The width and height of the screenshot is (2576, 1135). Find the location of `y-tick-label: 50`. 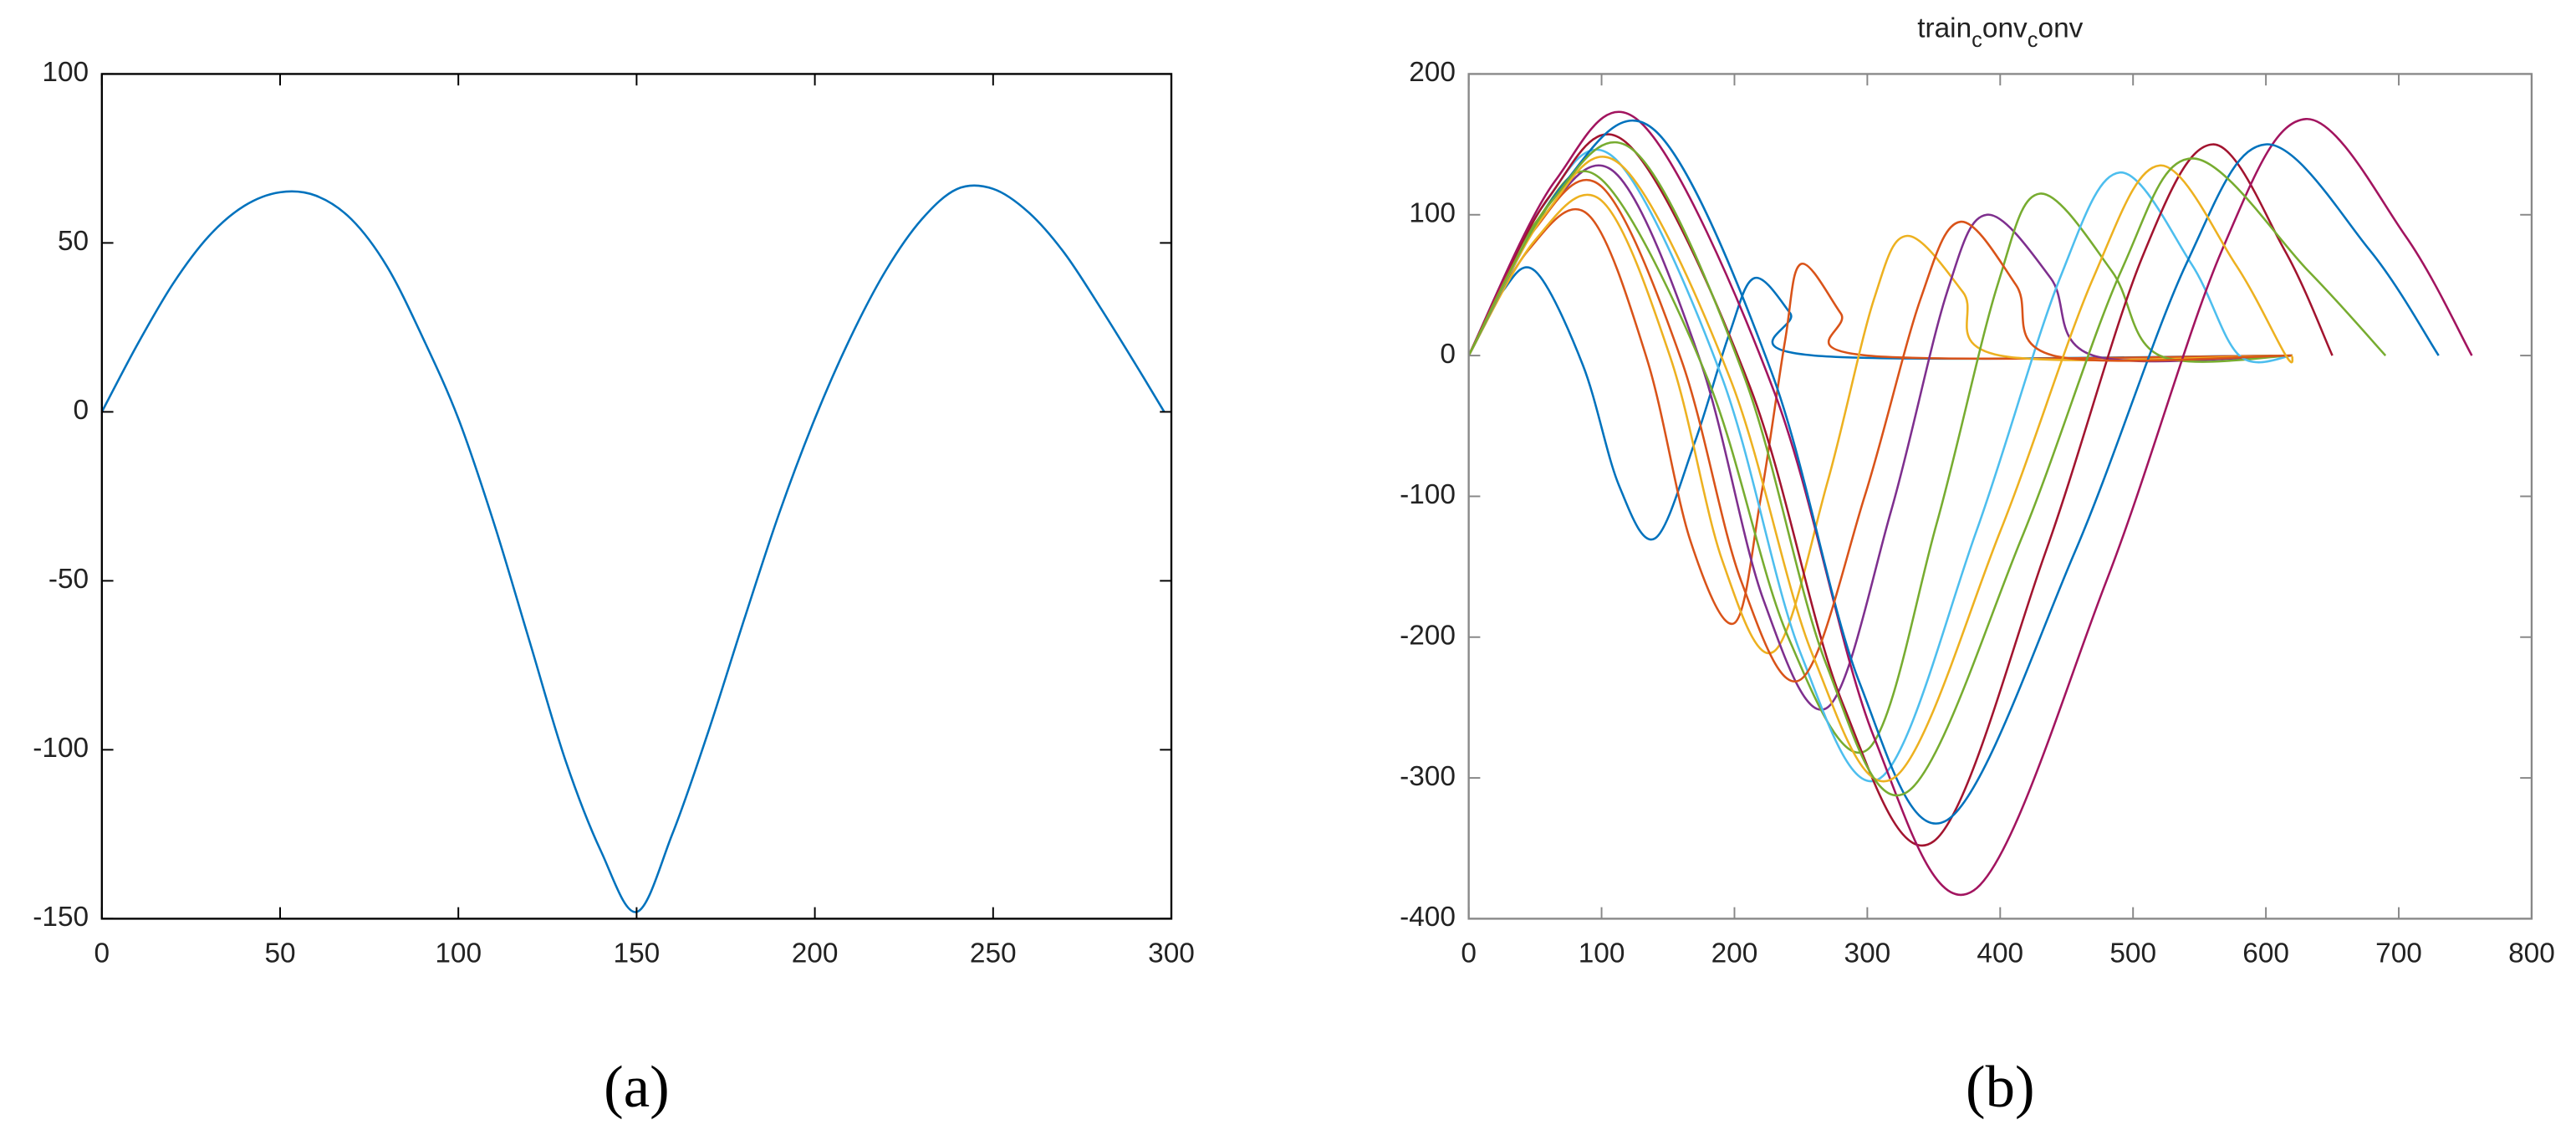

y-tick-label: 50 is located at coordinates (74, 241).